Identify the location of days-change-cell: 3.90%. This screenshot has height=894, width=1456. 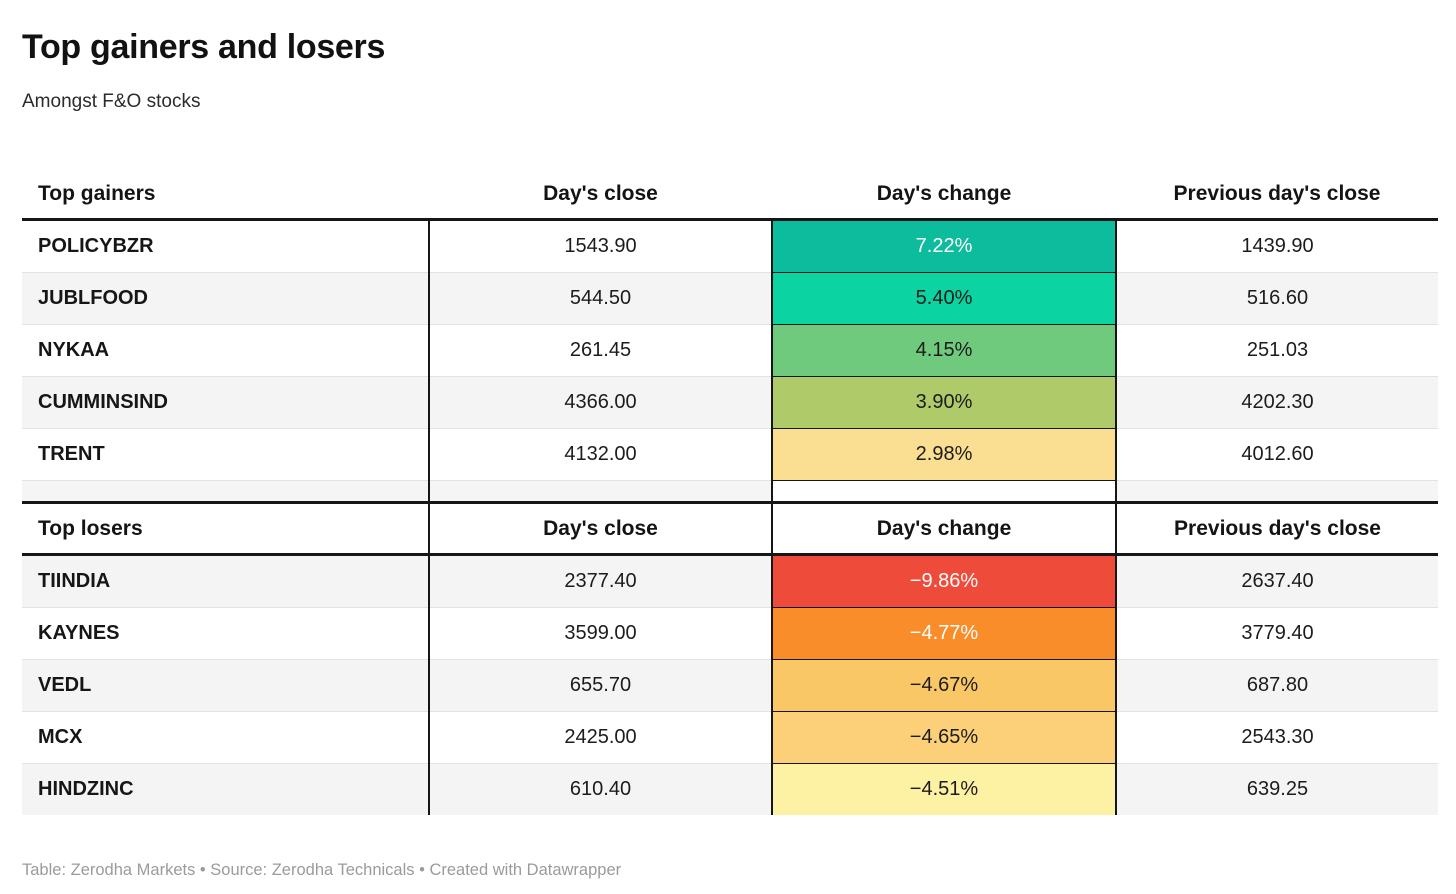
(943, 402).